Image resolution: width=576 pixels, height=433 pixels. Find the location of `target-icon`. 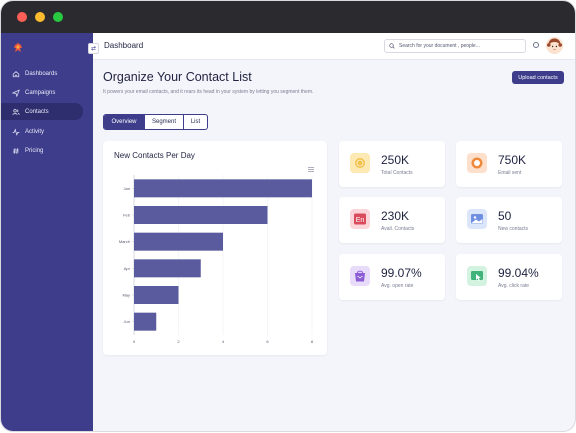

target-icon is located at coordinates (477, 163).